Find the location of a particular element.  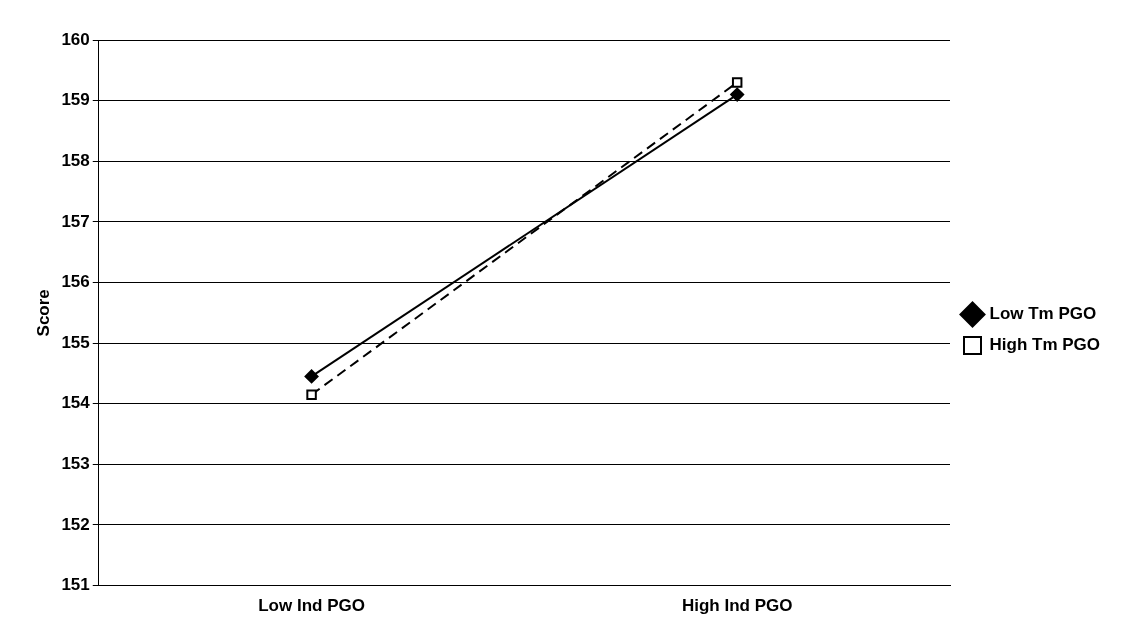

y-tick-label: 153 is located at coordinates (75, 464).